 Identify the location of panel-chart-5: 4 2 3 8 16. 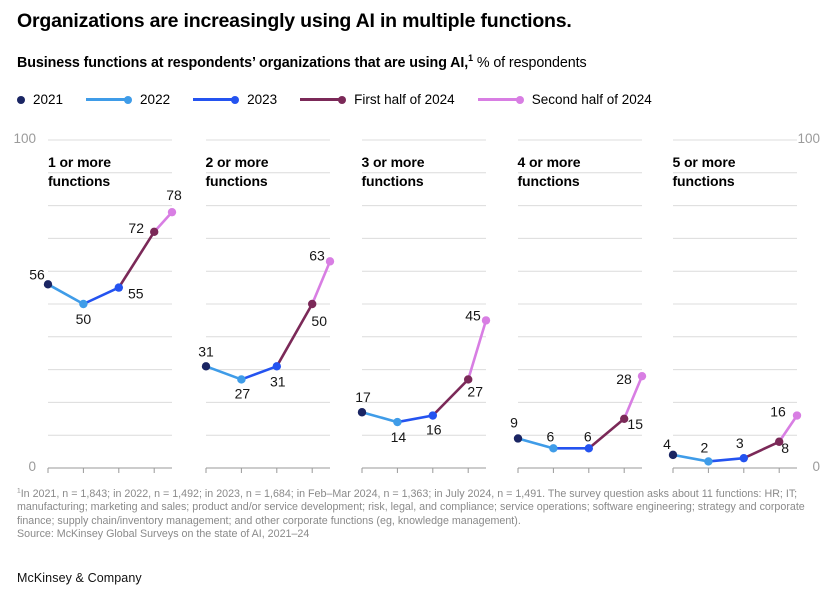
(732, 306).